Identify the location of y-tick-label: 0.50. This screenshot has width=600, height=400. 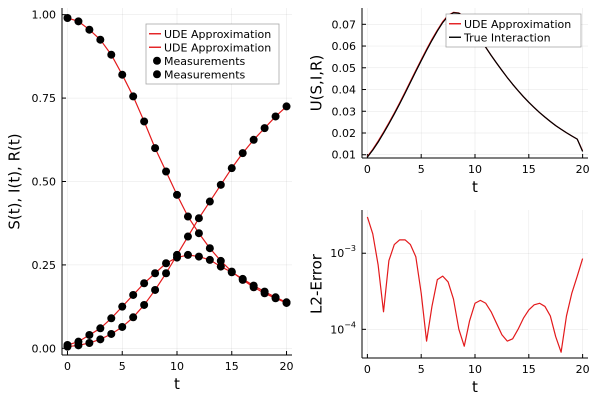
(44, 182).